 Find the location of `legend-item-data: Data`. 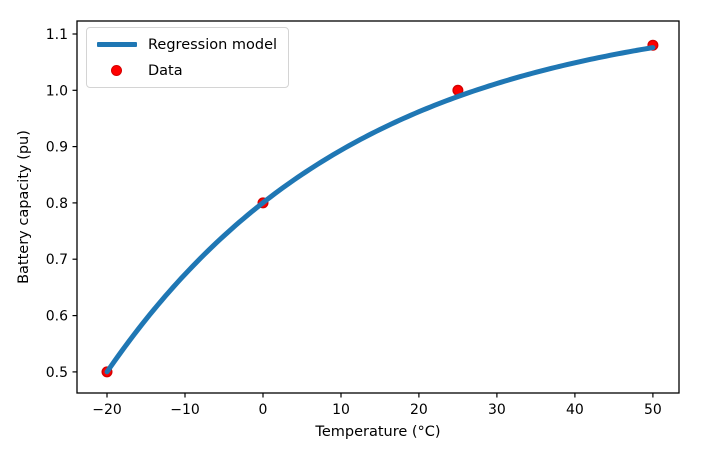

legend-item-data: Data is located at coordinates (187, 70).